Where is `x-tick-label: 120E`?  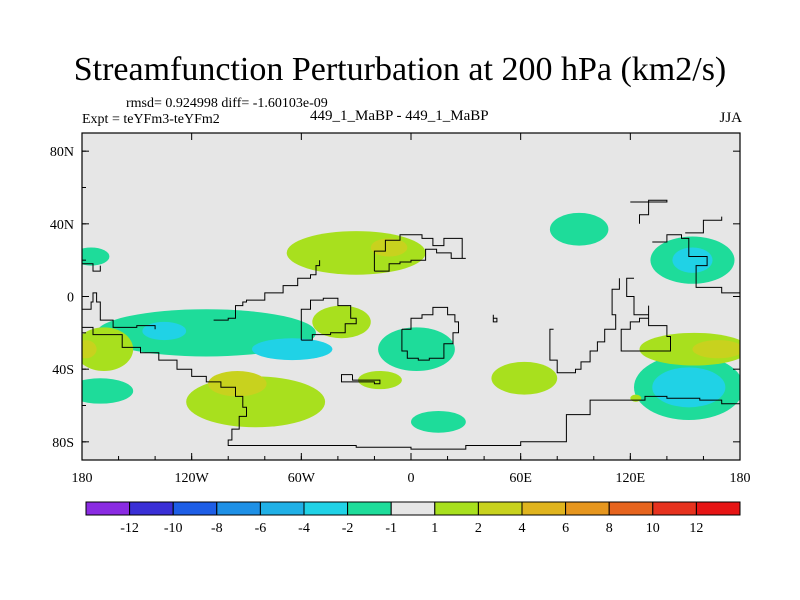
x-tick-label: 120E is located at coordinates (631, 478).